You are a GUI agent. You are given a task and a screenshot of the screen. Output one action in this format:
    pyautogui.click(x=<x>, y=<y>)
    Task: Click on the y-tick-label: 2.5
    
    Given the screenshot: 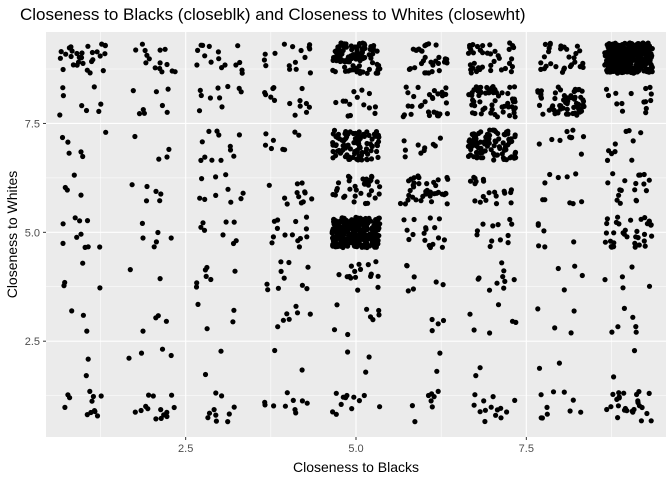 What is the action you would take?
    pyautogui.click(x=32, y=342)
    